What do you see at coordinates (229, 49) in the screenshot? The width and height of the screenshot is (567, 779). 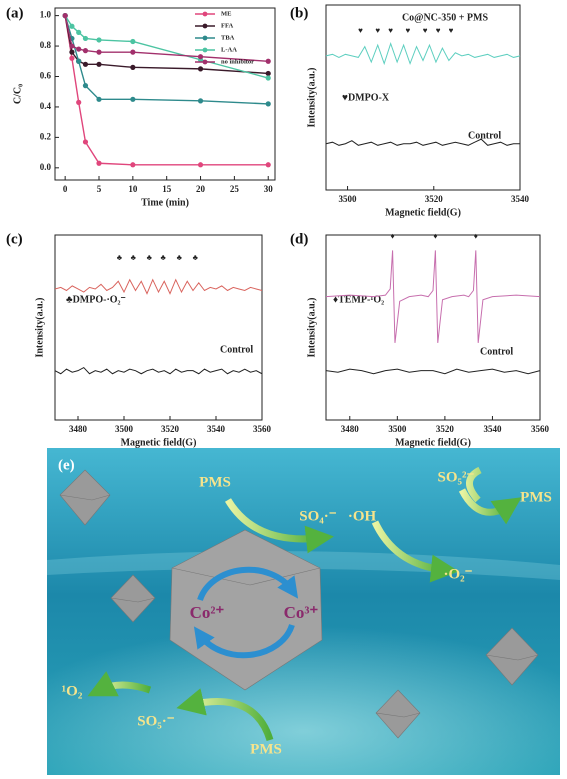 I see `legend-label: L-AA` at bounding box center [229, 49].